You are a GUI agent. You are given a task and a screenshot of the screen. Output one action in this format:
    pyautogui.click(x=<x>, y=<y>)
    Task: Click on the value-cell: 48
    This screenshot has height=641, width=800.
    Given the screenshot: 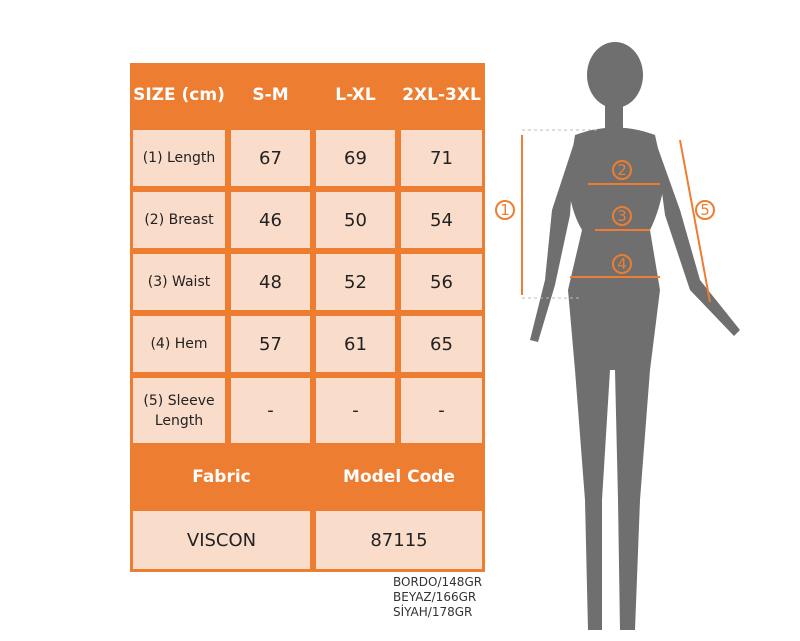 What is the action you would take?
    pyautogui.click(x=270, y=282)
    